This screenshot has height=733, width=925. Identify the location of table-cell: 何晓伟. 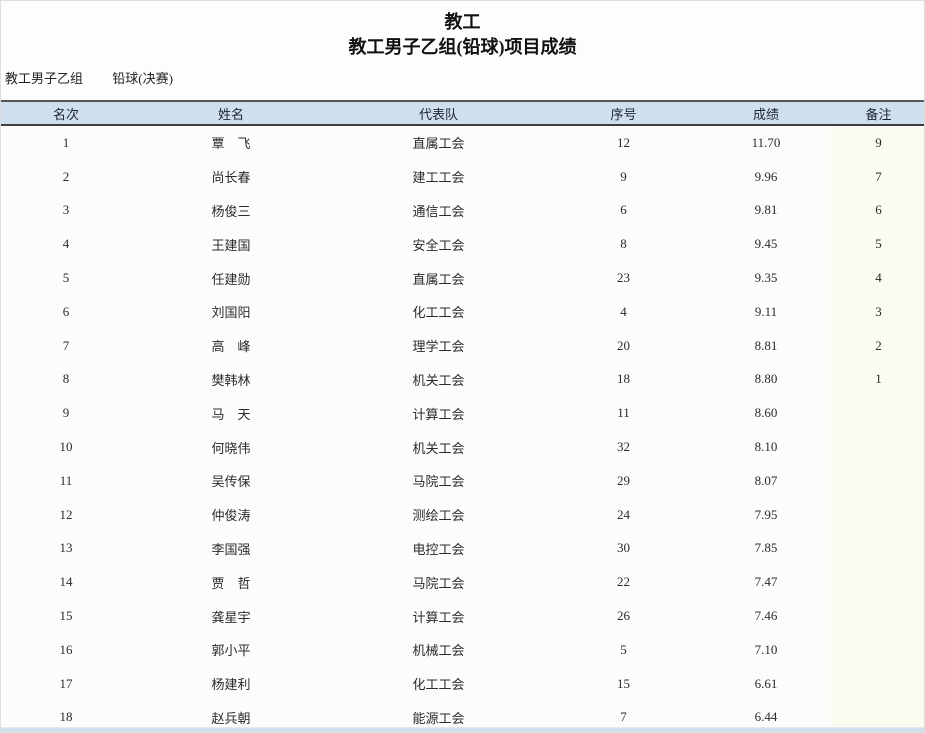
(231, 447).